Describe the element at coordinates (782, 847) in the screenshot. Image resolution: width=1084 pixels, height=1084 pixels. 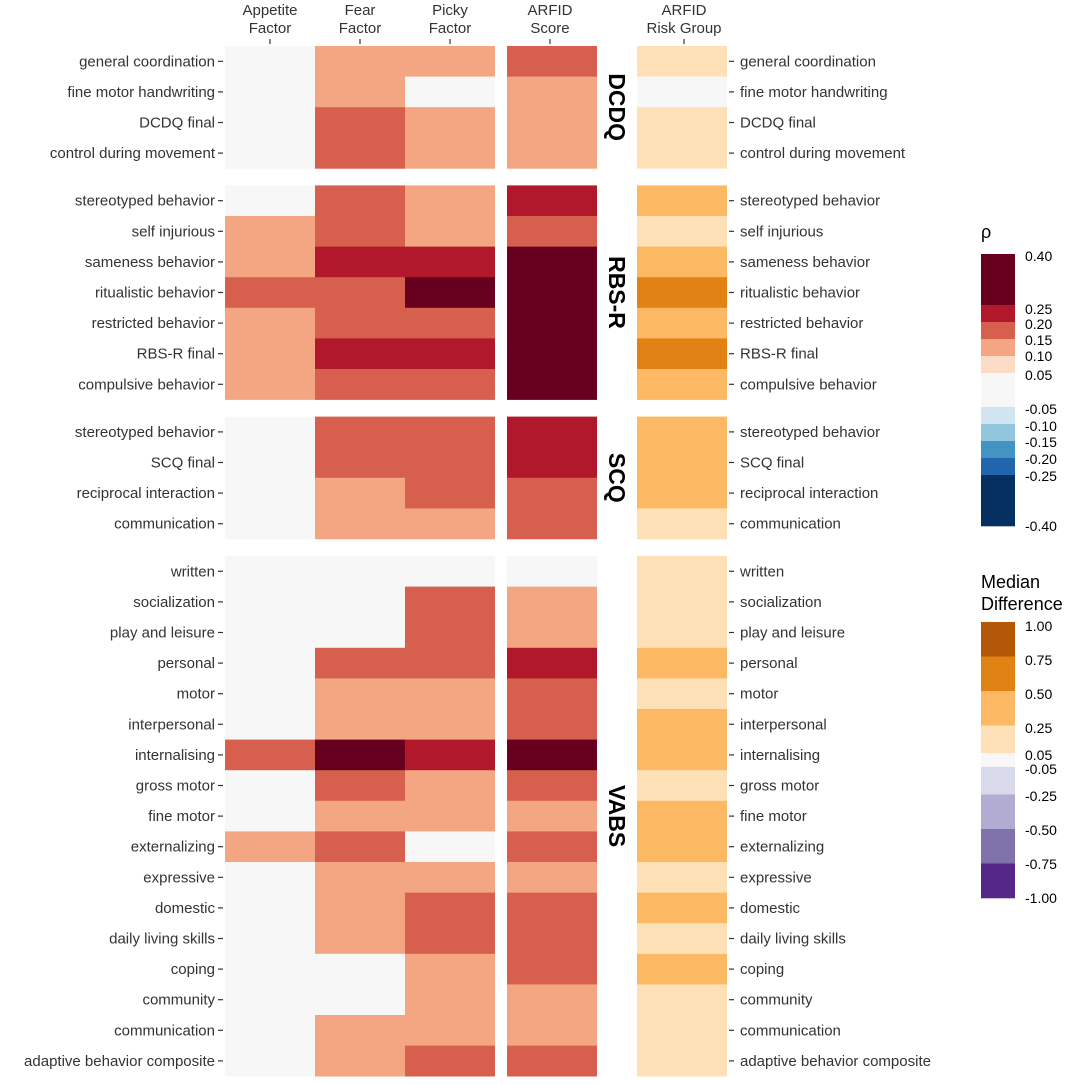
I see `row-label-right: externalizing` at that location.